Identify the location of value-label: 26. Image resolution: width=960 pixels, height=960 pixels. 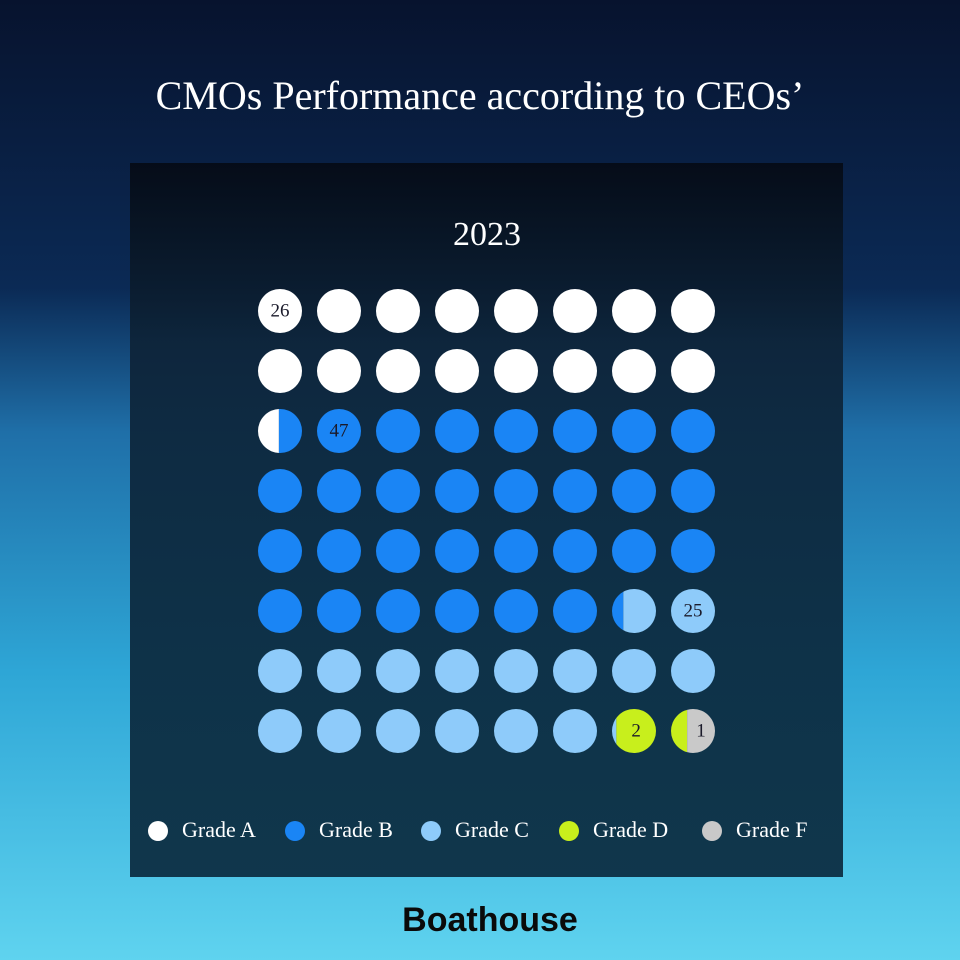
(280, 310).